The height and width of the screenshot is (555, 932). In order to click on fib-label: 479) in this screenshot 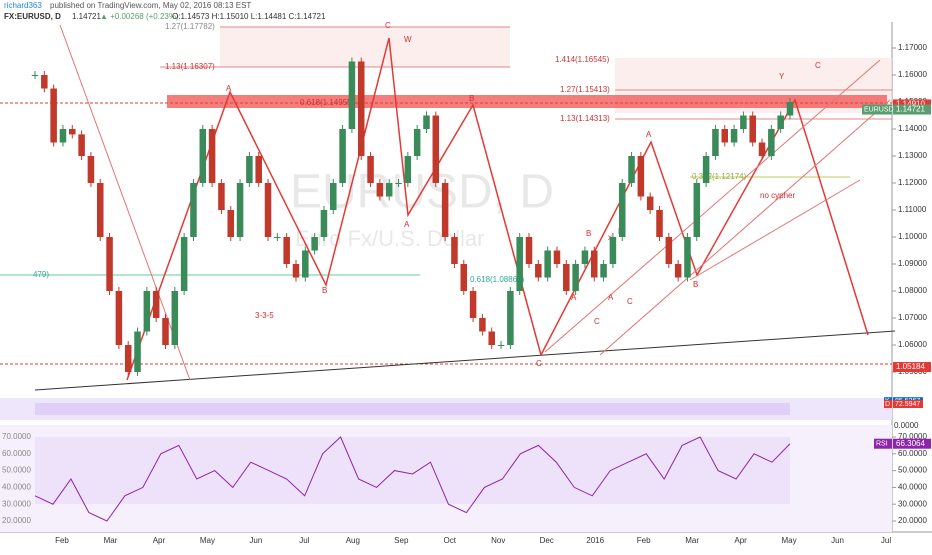, I will do `click(41, 274)`.